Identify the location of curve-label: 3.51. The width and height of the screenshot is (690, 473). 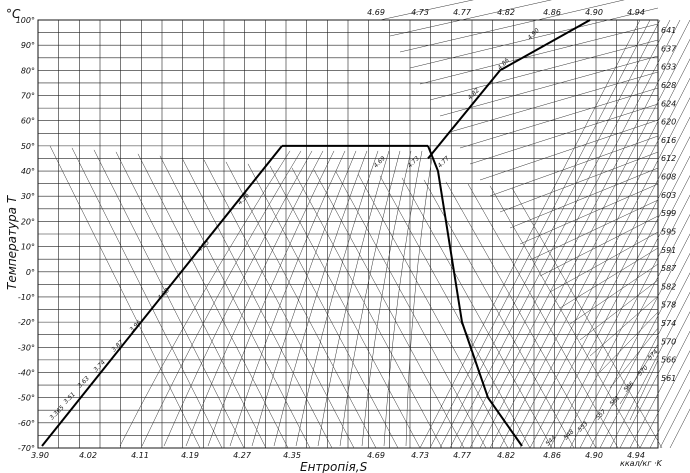
(69, 398).